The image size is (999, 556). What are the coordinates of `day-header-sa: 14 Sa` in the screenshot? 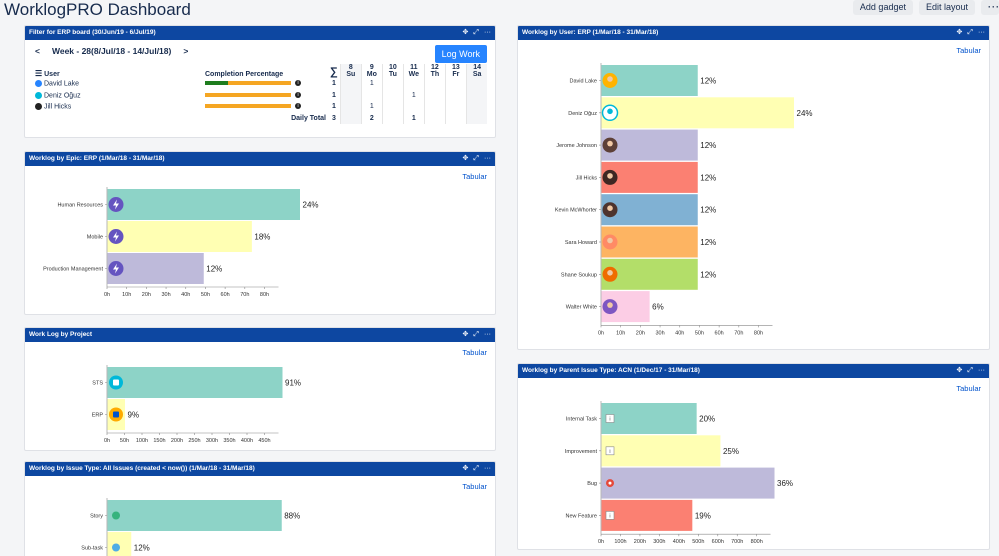 It's located at (476, 71).